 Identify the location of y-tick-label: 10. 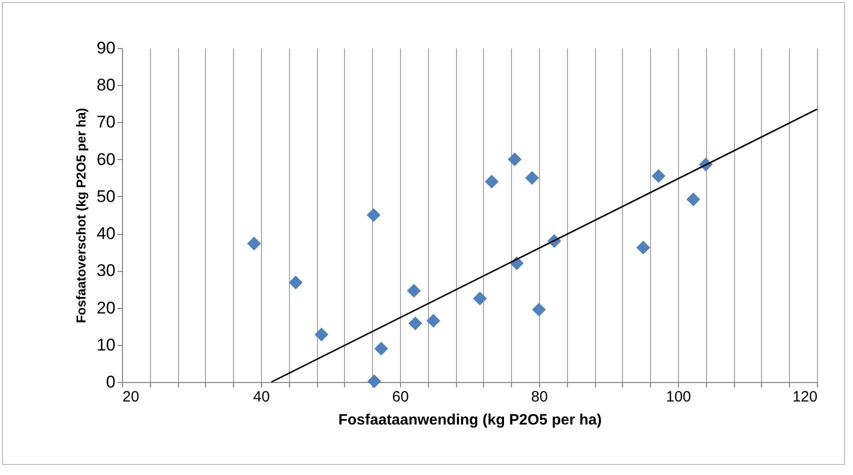
(106, 344).